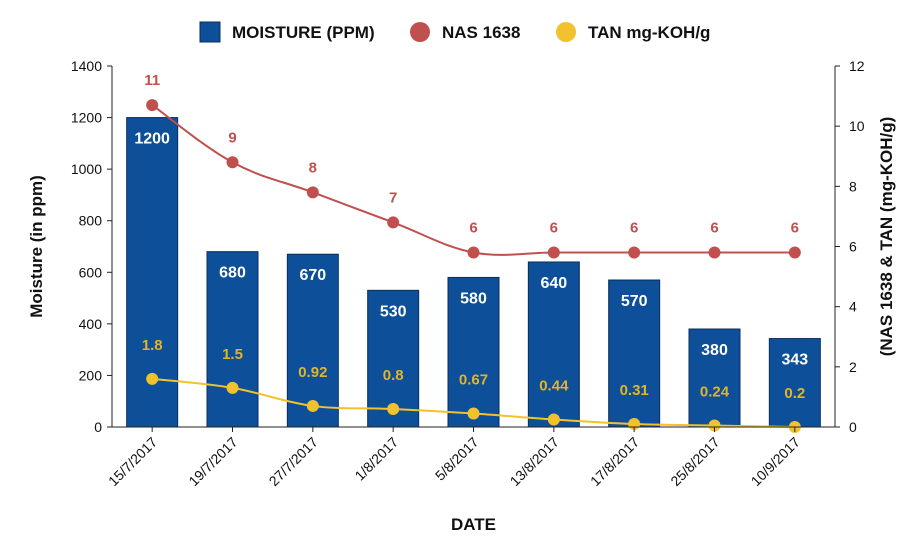 The image size is (911, 542). What do you see at coordinates (794, 393) in the screenshot?
I see `tan-data-label: 0.2` at bounding box center [794, 393].